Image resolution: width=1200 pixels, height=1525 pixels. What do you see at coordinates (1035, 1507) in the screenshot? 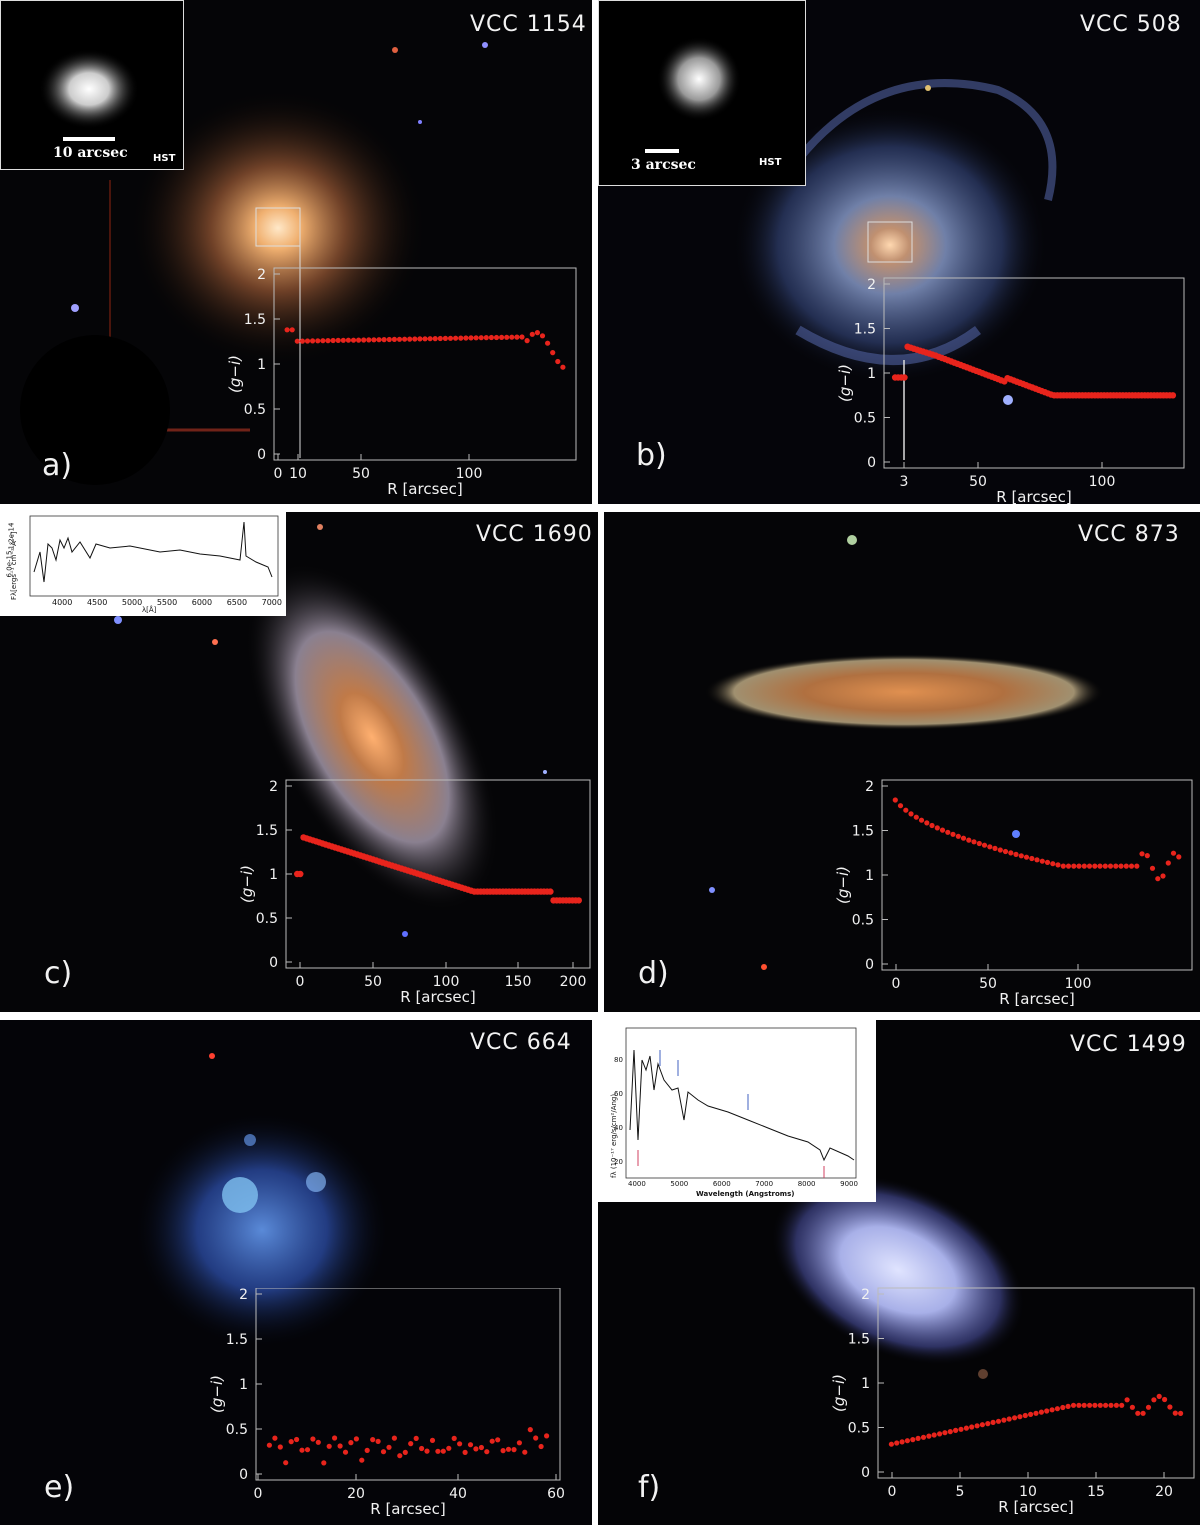
I see `x-axis-label: R [arcsec]` at bounding box center [1035, 1507].